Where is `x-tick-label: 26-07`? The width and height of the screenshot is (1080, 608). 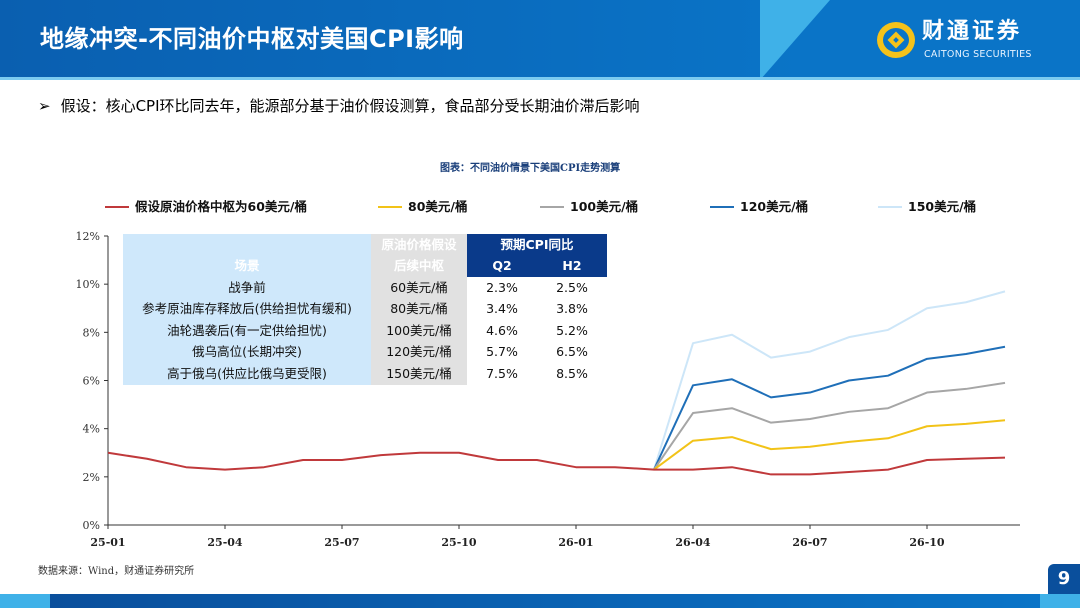
x-tick-label: 26-07 is located at coordinates (809, 542).